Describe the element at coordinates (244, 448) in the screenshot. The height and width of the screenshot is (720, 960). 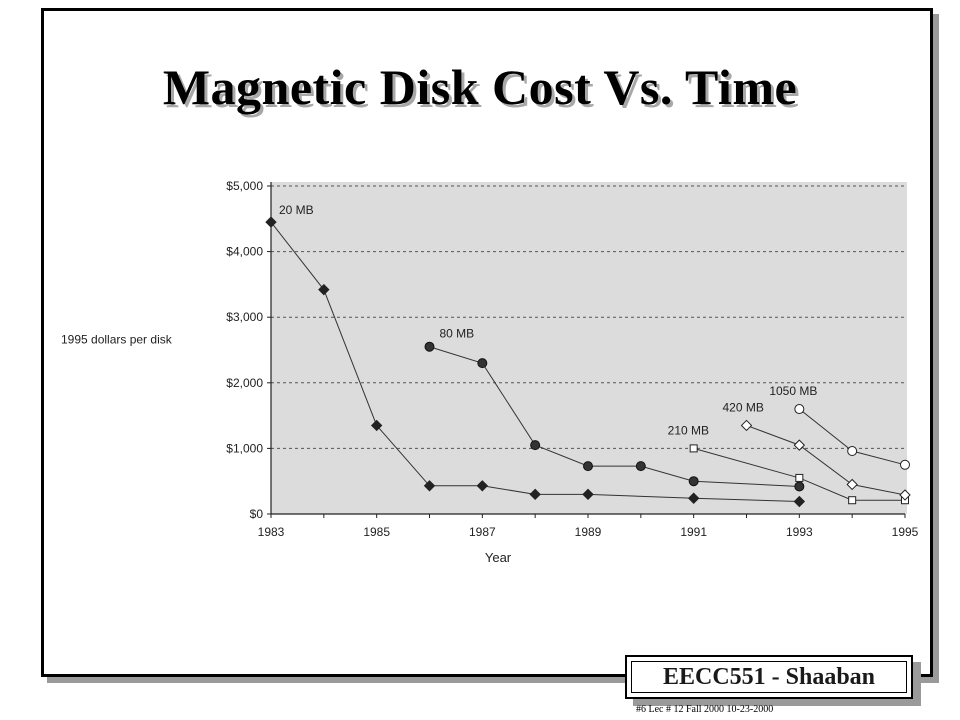
I see `y-tick-label: $1,000` at that location.